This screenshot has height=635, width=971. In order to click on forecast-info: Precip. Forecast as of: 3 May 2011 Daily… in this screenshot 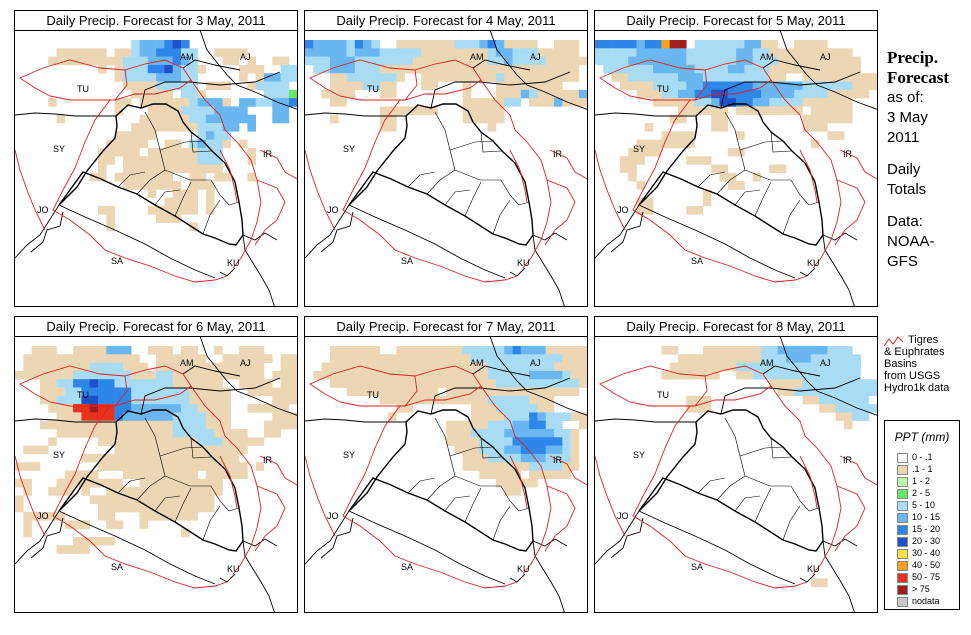, I will do `click(929, 160)`.